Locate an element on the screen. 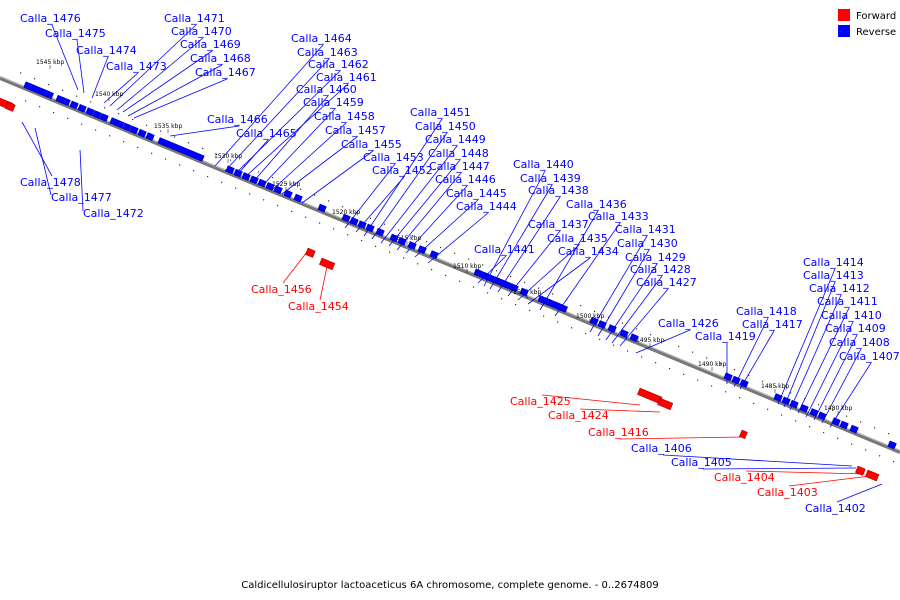 The width and height of the screenshot is (900, 600). gene-label: Calla_1412 is located at coordinates (839, 288).